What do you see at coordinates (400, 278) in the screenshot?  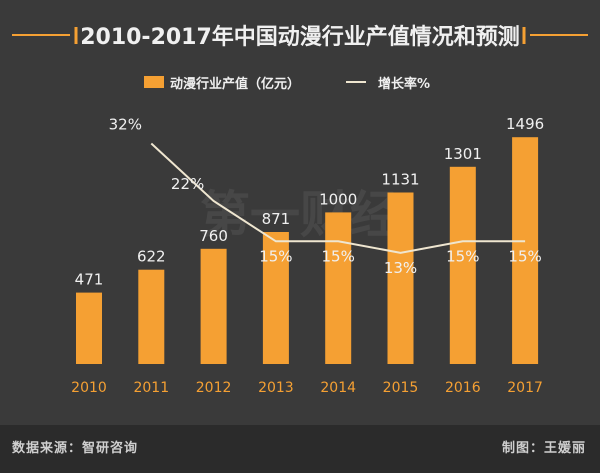 I see `bar-2015` at bounding box center [400, 278].